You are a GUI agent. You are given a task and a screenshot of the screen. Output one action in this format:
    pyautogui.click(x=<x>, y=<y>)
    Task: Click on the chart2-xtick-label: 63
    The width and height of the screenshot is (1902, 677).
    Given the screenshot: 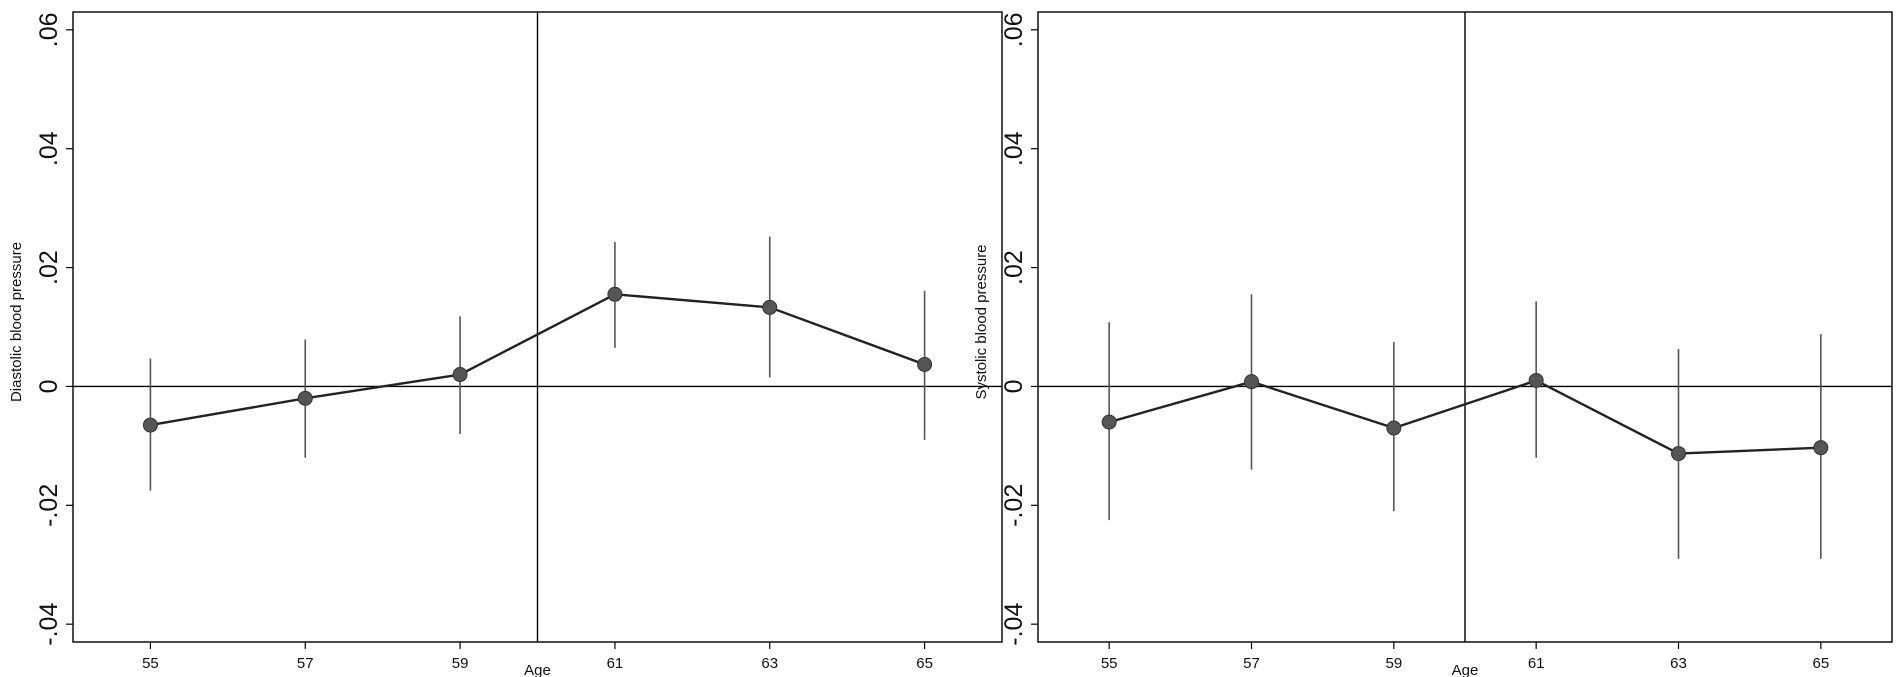 What is the action you would take?
    pyautogui.click(x=1678, y=663)
    